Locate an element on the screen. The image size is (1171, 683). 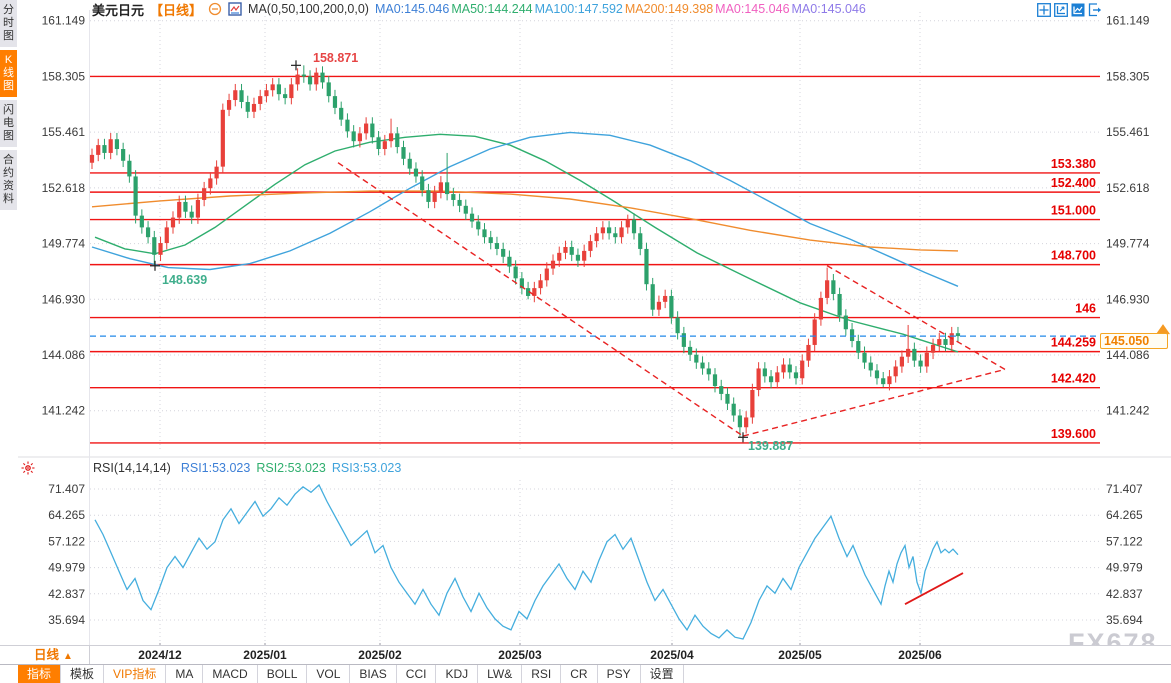
sidebar-tab-2: K 线 图 is located at coordinates (8, 73).